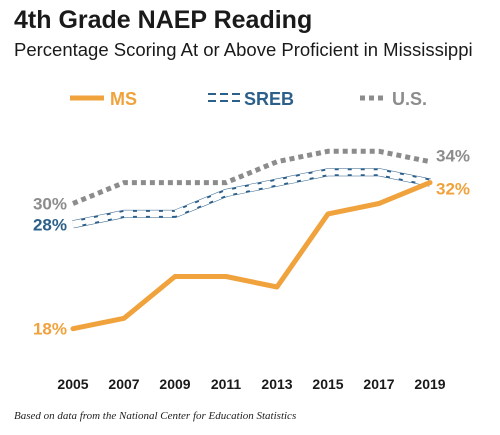 This screenshot has height=435, width=500. What do you see at coordinates (327, 384) in the screenshot?
I see `x-tick-label-2015: 2015` at bounding box center [327, 384].